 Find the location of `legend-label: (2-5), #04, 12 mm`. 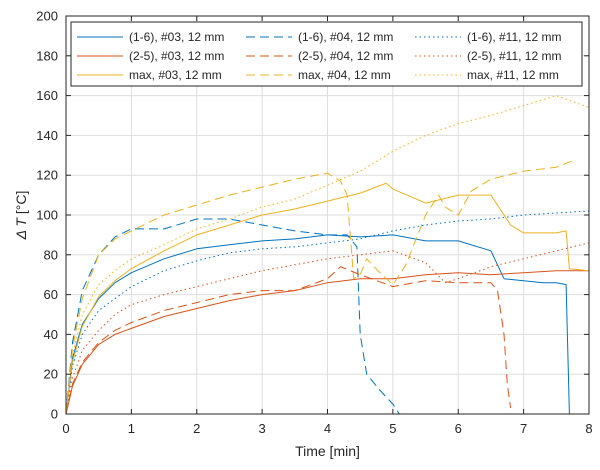

legend-label: (2-5), #04, 12 mm is located at coordinates (345, 56).